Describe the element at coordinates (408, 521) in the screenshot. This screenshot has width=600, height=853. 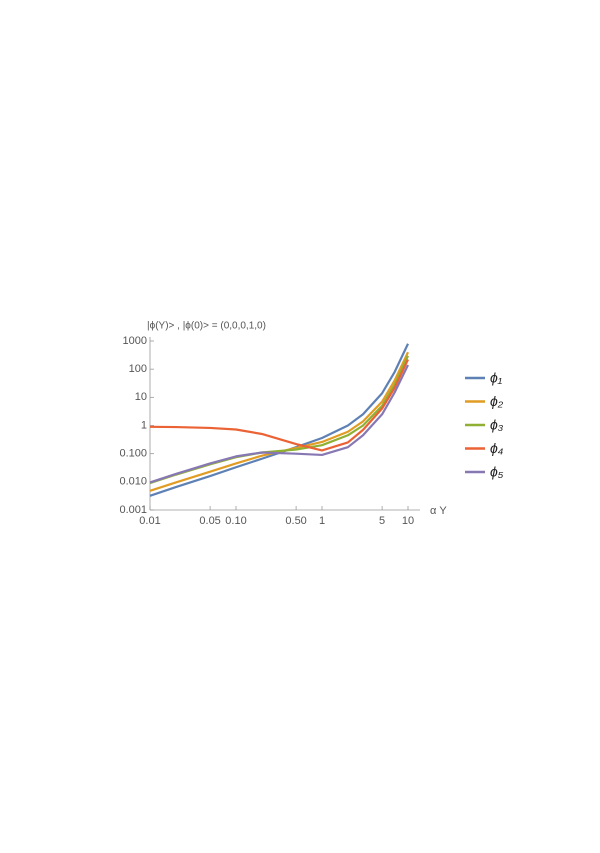
I see `x-tick-label: 10` at that location.